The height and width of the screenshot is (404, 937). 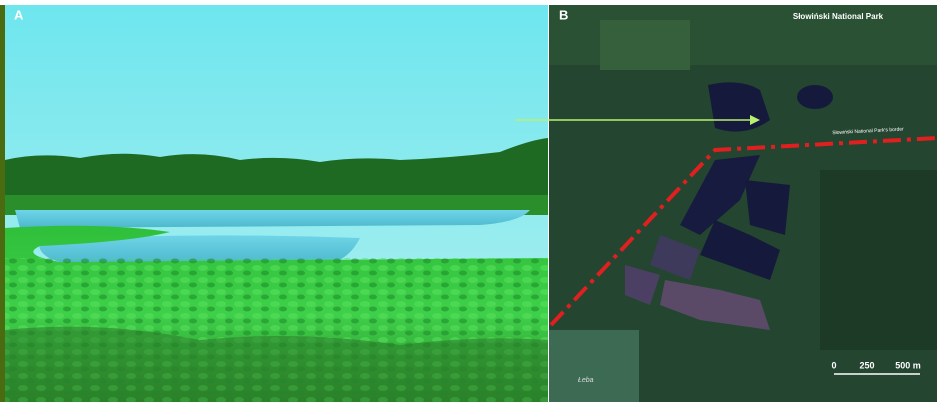 What do you see at coordinates (868, 131) in the screenshot?
I see `border-label: Słowiński National Park's border` at bounding box center [868, 131].